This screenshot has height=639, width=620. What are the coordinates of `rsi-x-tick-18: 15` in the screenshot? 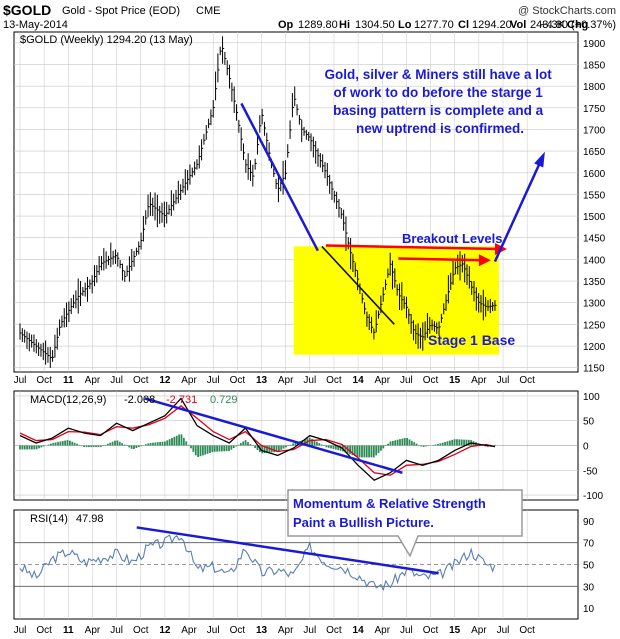 It's located at (455, 630).